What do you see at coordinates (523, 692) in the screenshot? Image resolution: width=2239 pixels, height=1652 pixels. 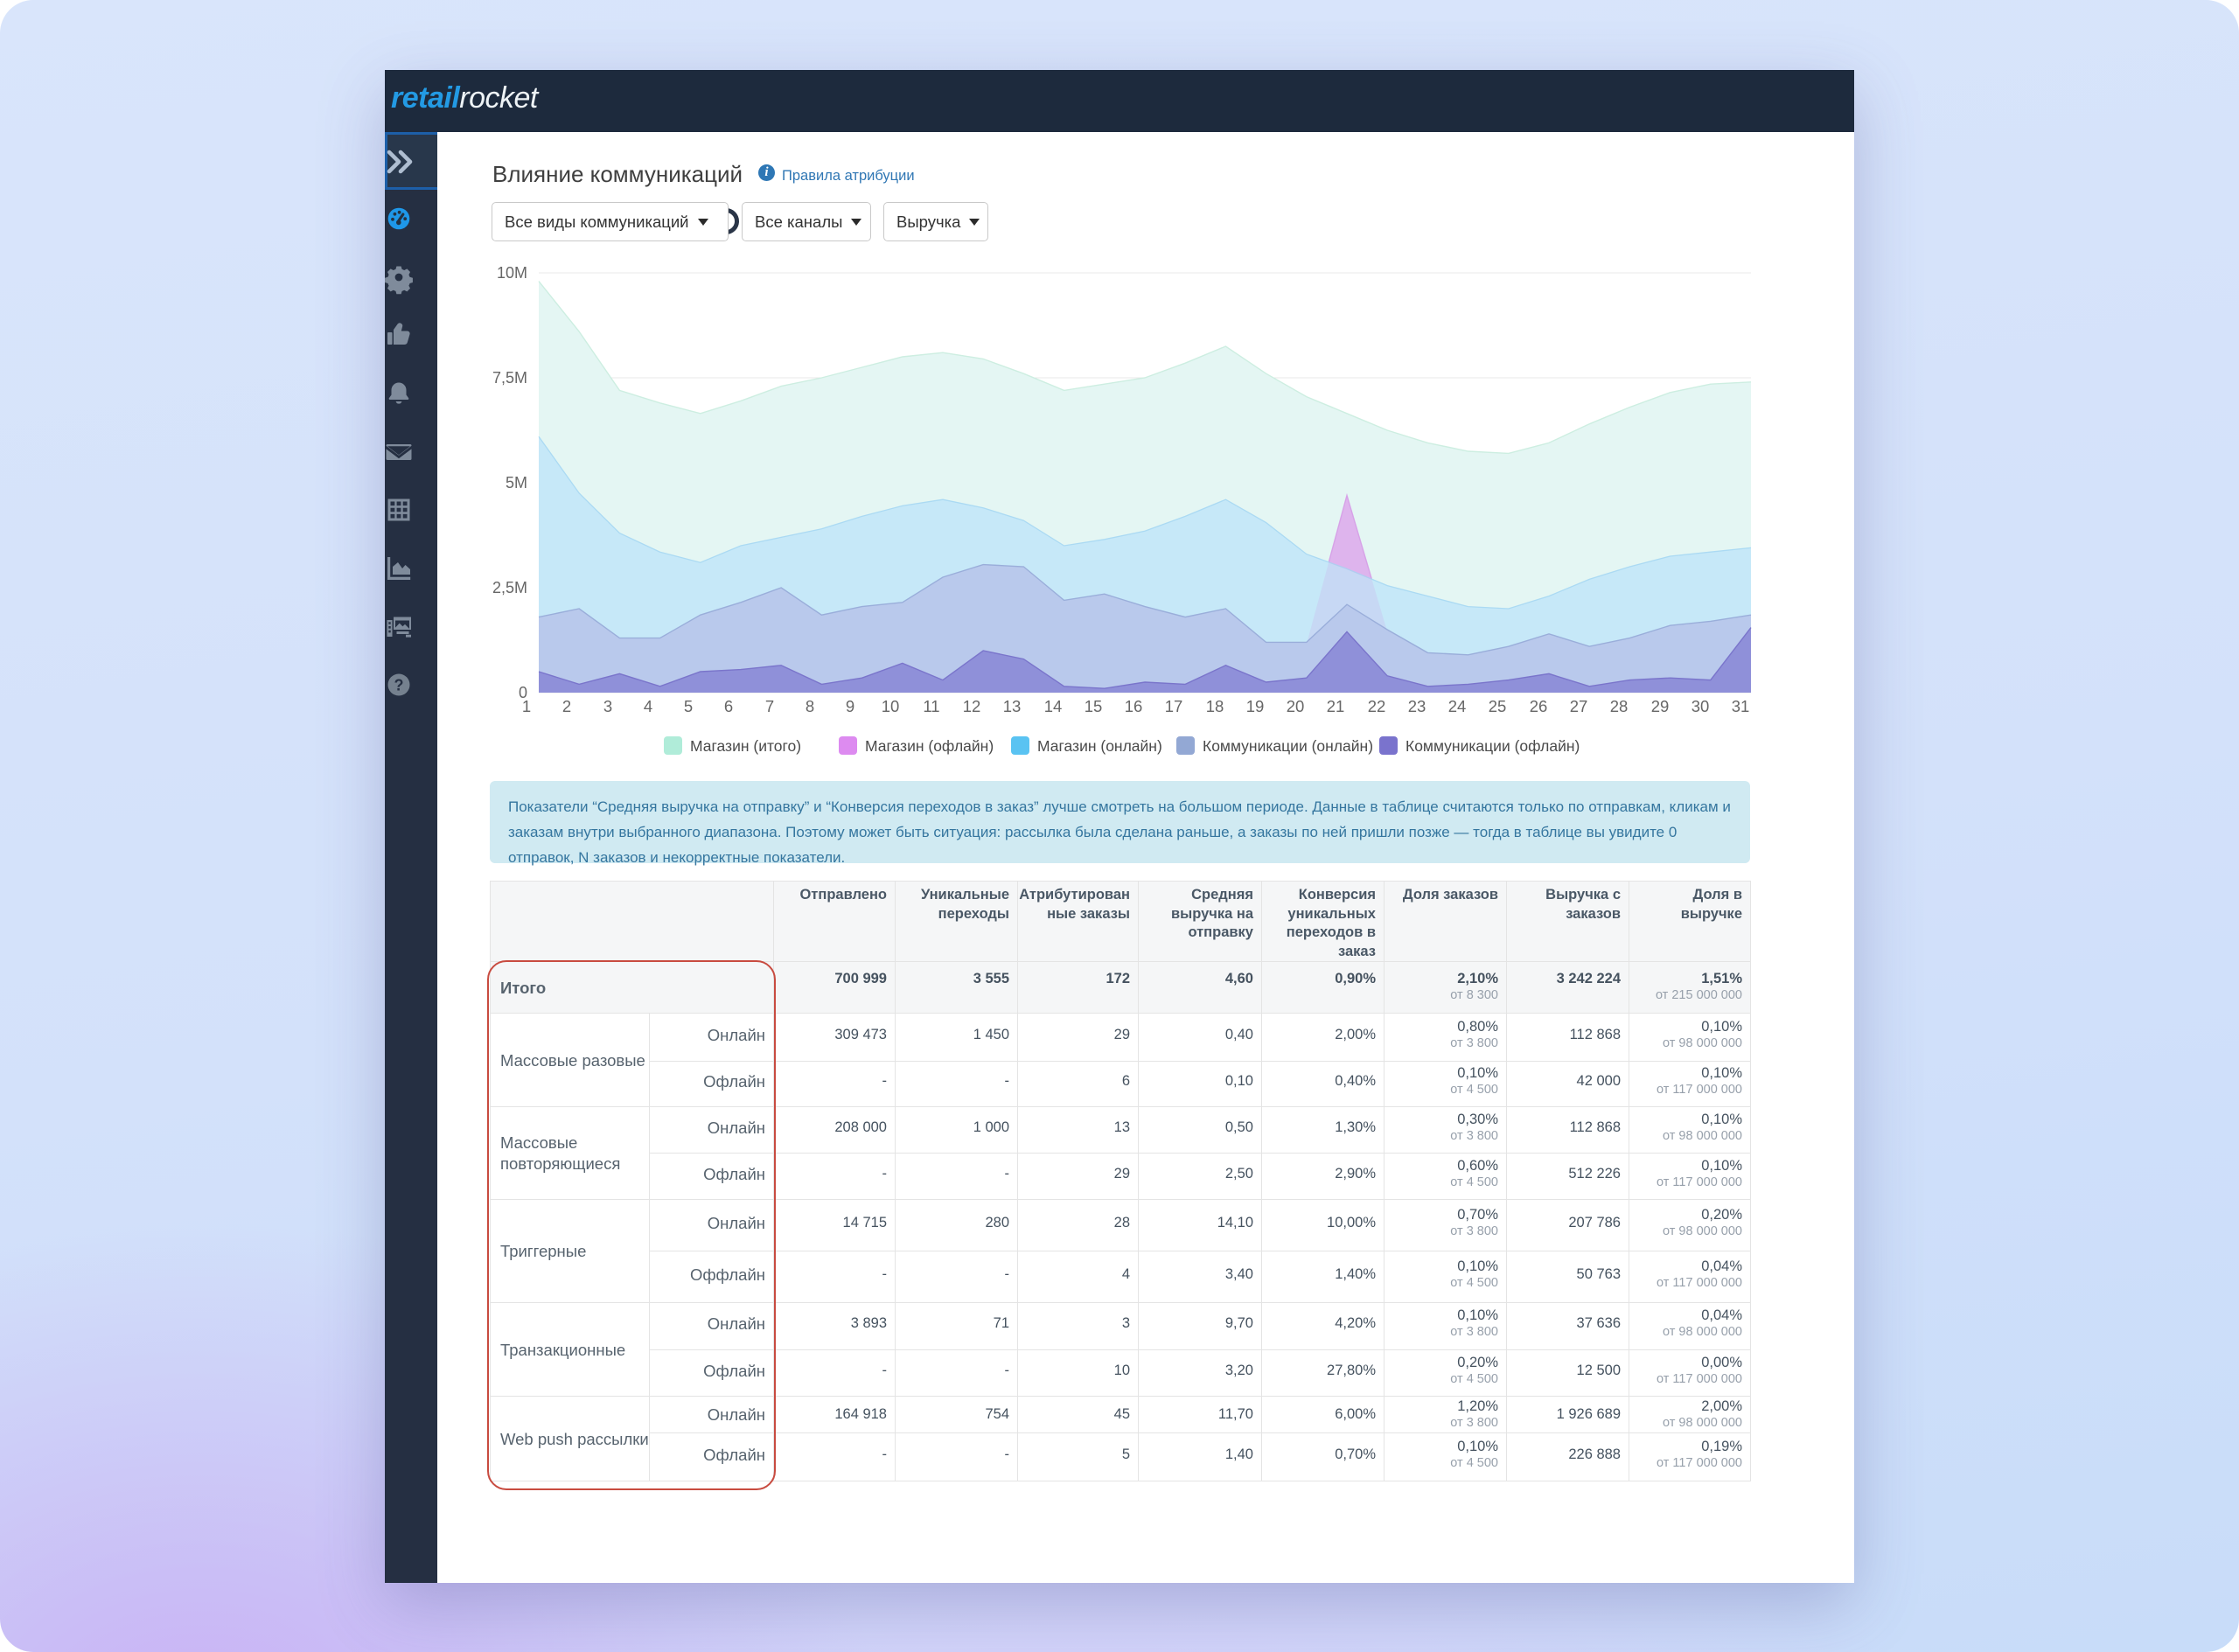 I see `svg-text: 0` at bounding box center [523, 692].